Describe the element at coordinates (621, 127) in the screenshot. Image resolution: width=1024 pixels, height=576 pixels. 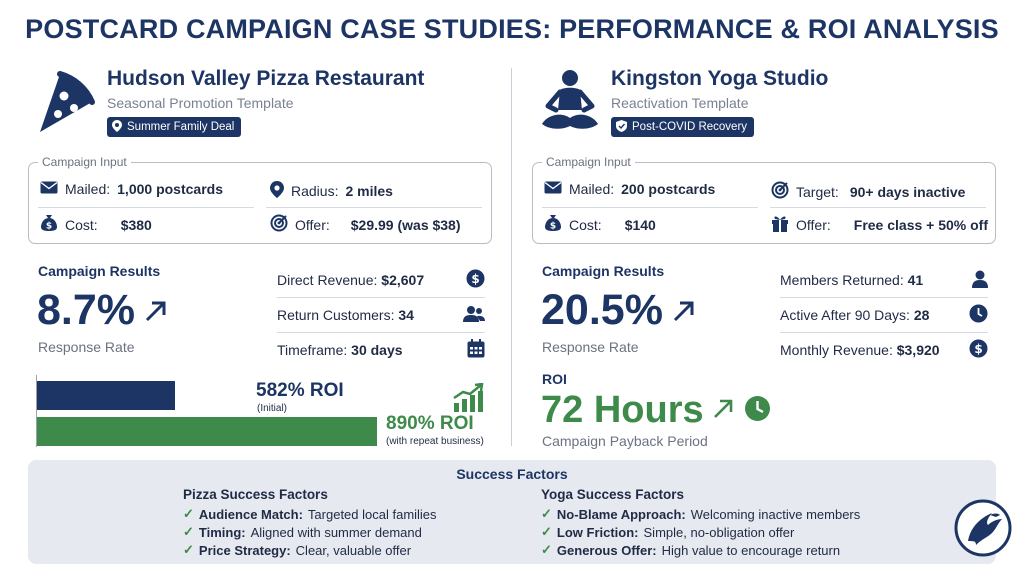
I see `shield-icon` at that location.